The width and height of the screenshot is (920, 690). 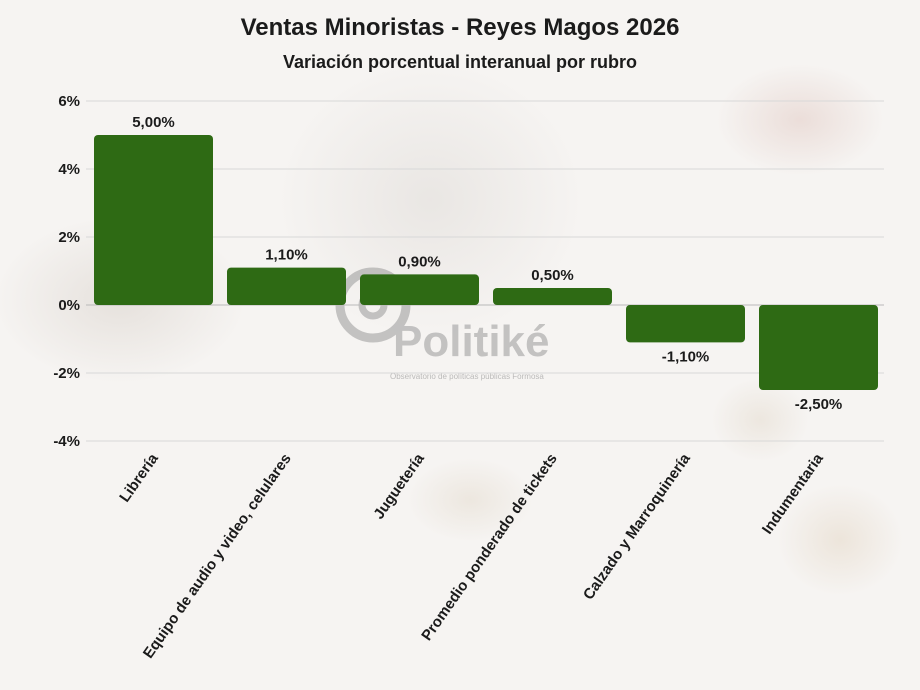 What do you see at coordinates (66, 441) in the screenshot?
I see `y-tick-label: -4%` at bounding box center [66, 441].